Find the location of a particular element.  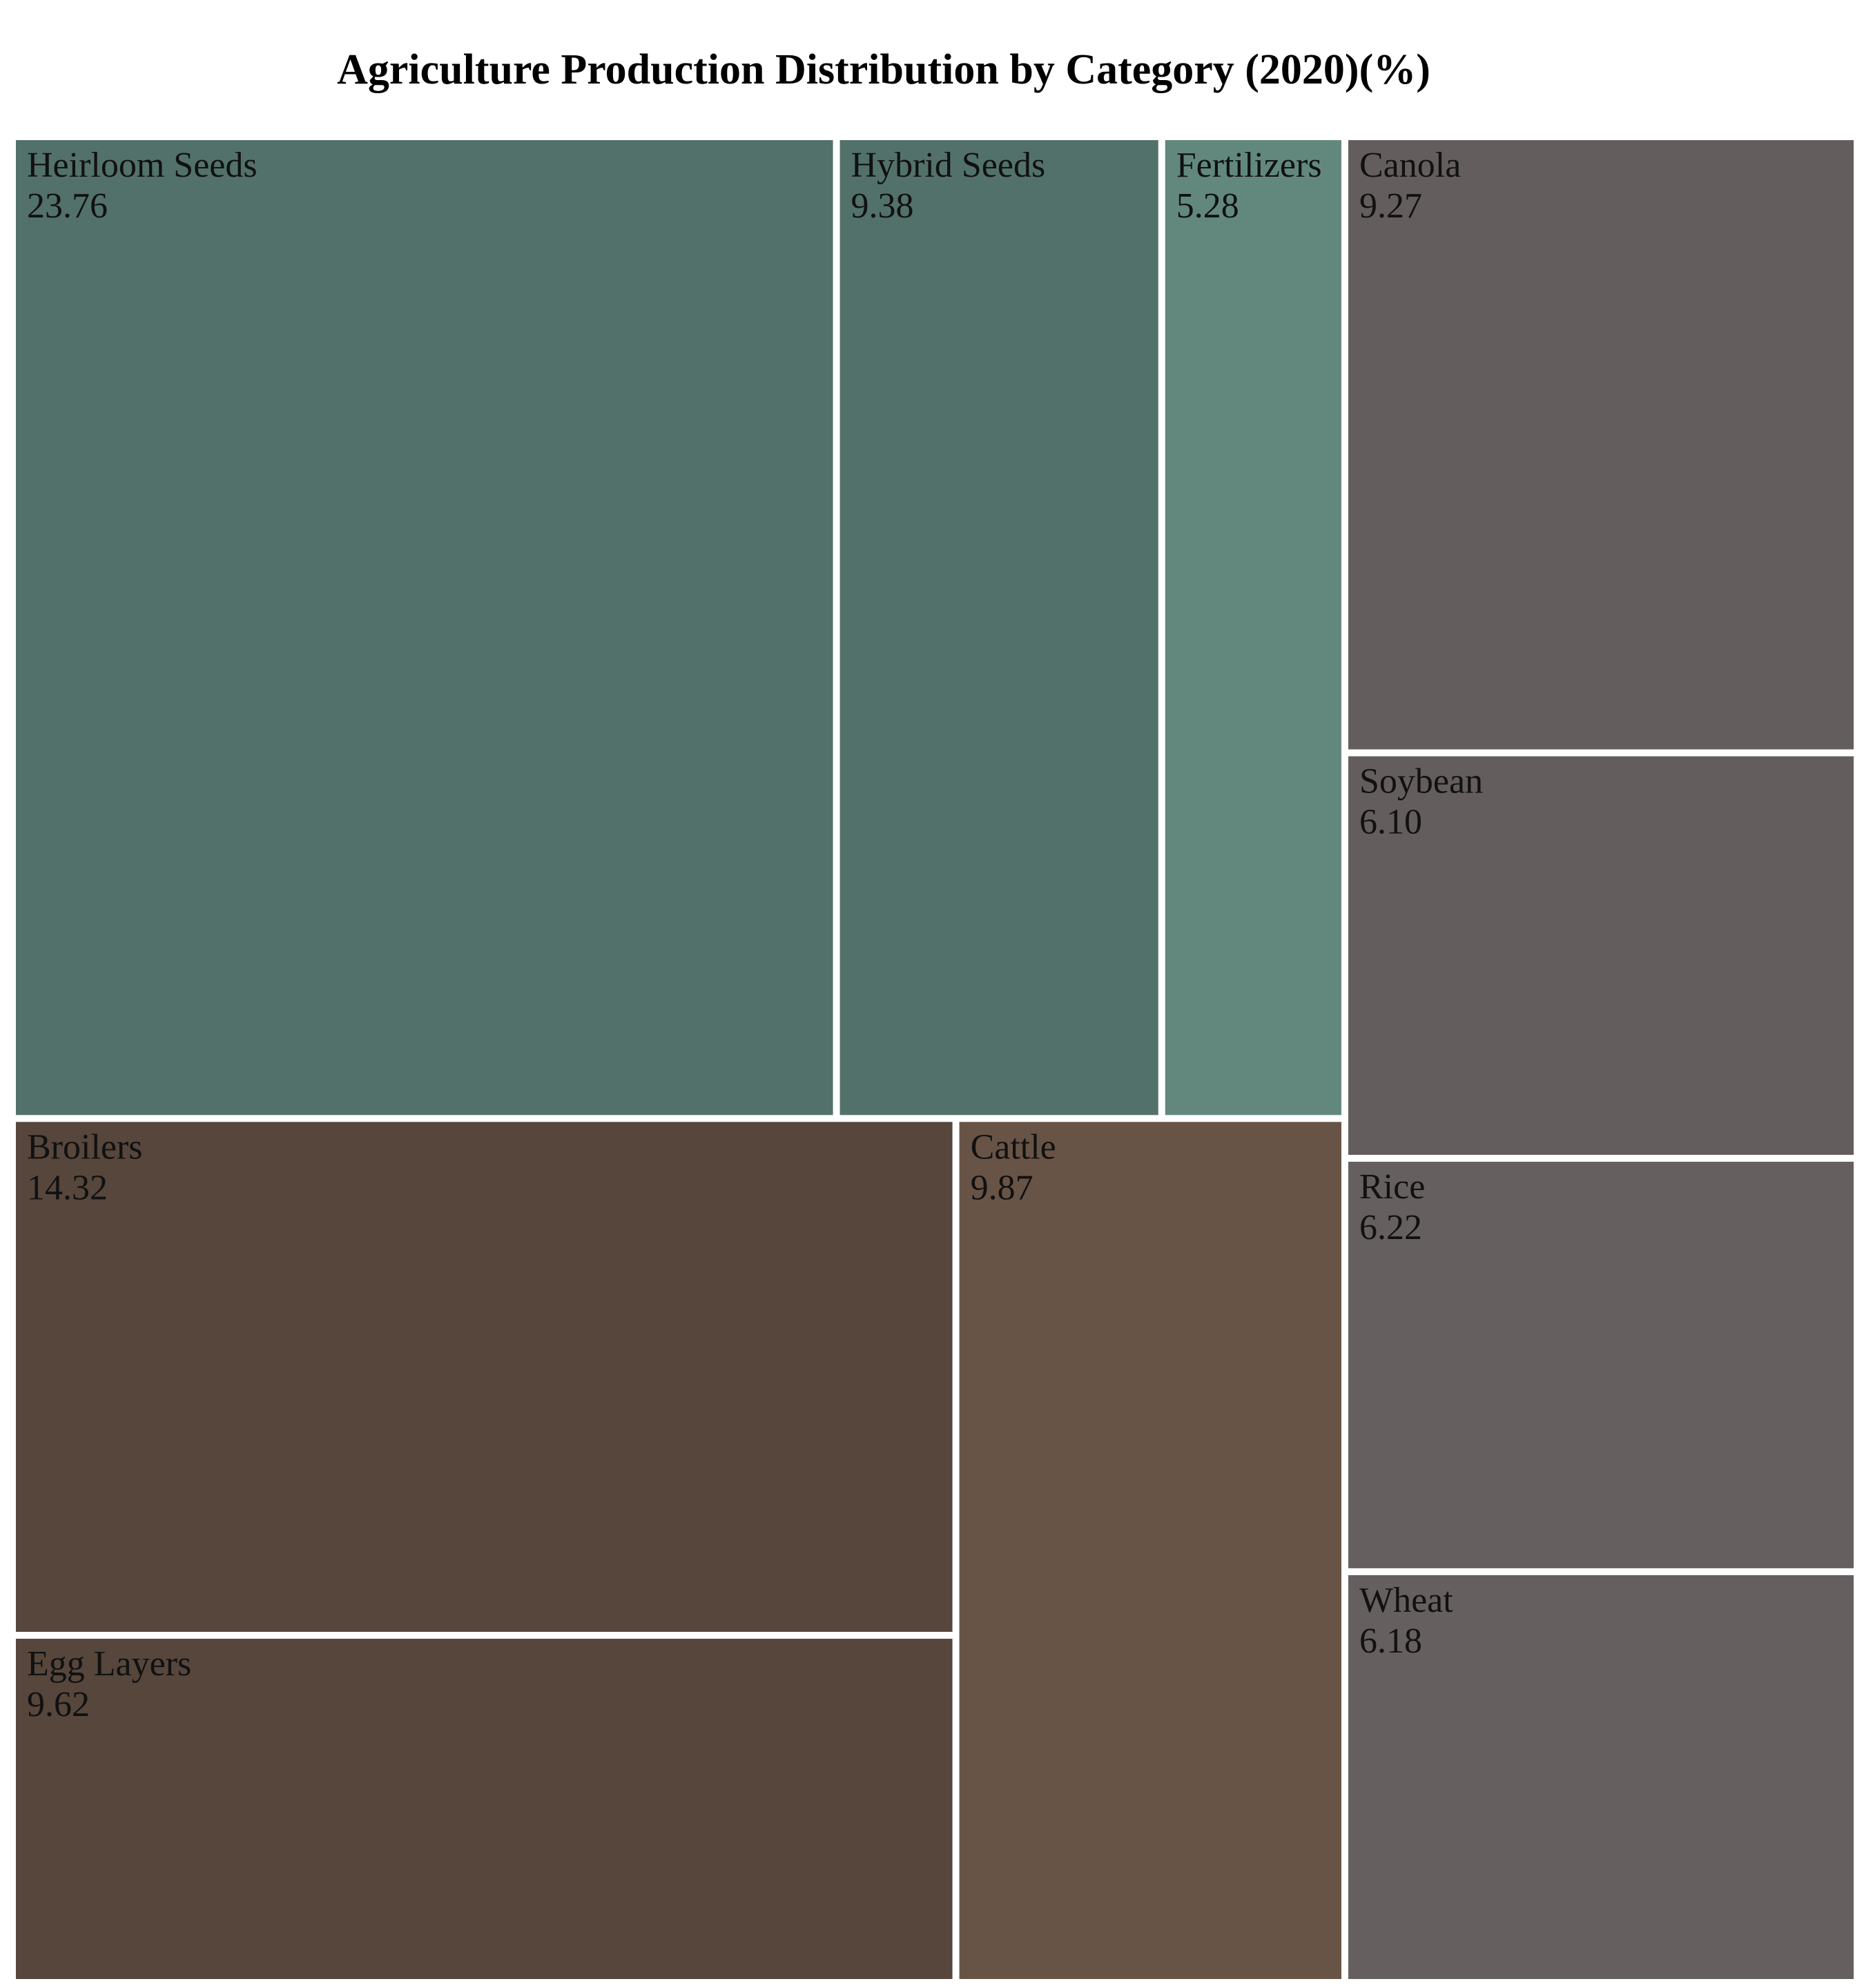

tile-label: Canola is located at coordinates (1410, 165).